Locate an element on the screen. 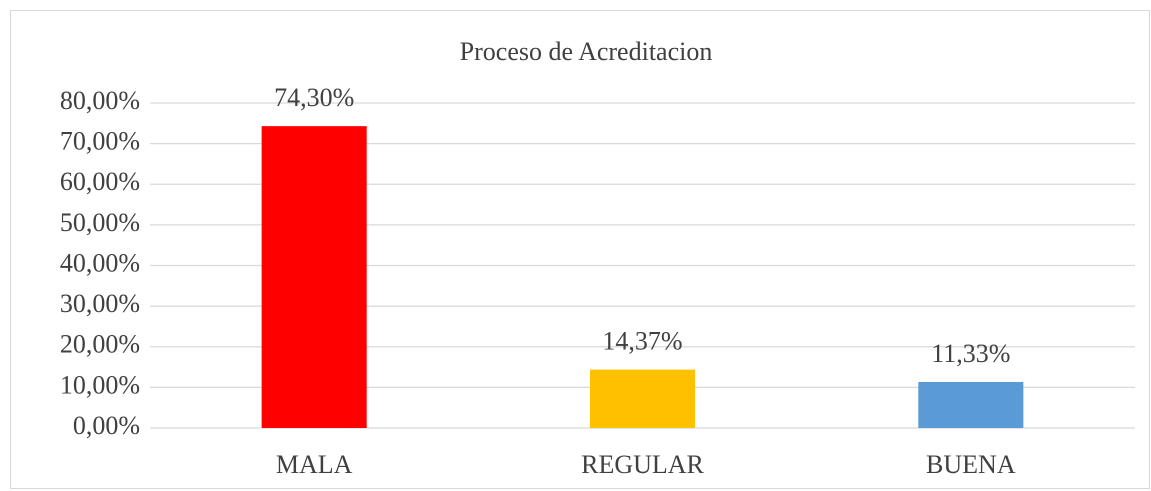 This screenshot has width=1151, height=491. y-tick-label: 60,00% is located at coordinates (100, 181).